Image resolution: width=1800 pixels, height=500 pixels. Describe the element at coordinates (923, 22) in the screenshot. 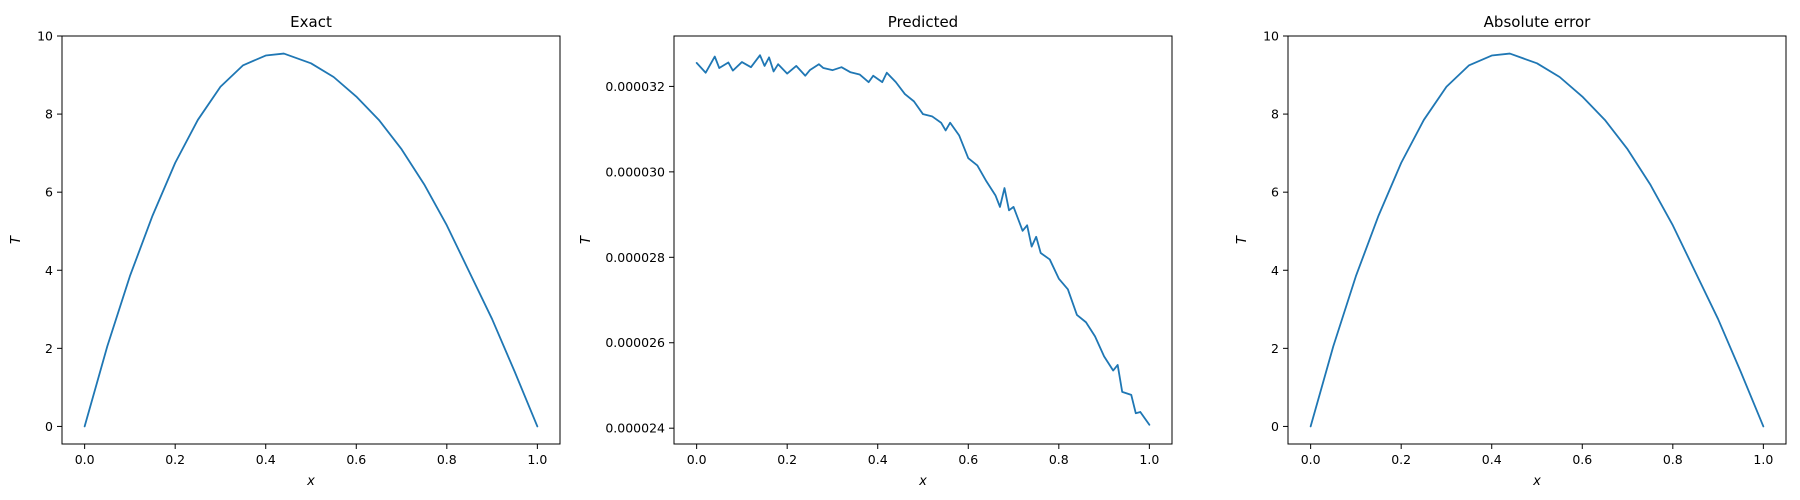

I see `chart-title: Predicted` at that location.